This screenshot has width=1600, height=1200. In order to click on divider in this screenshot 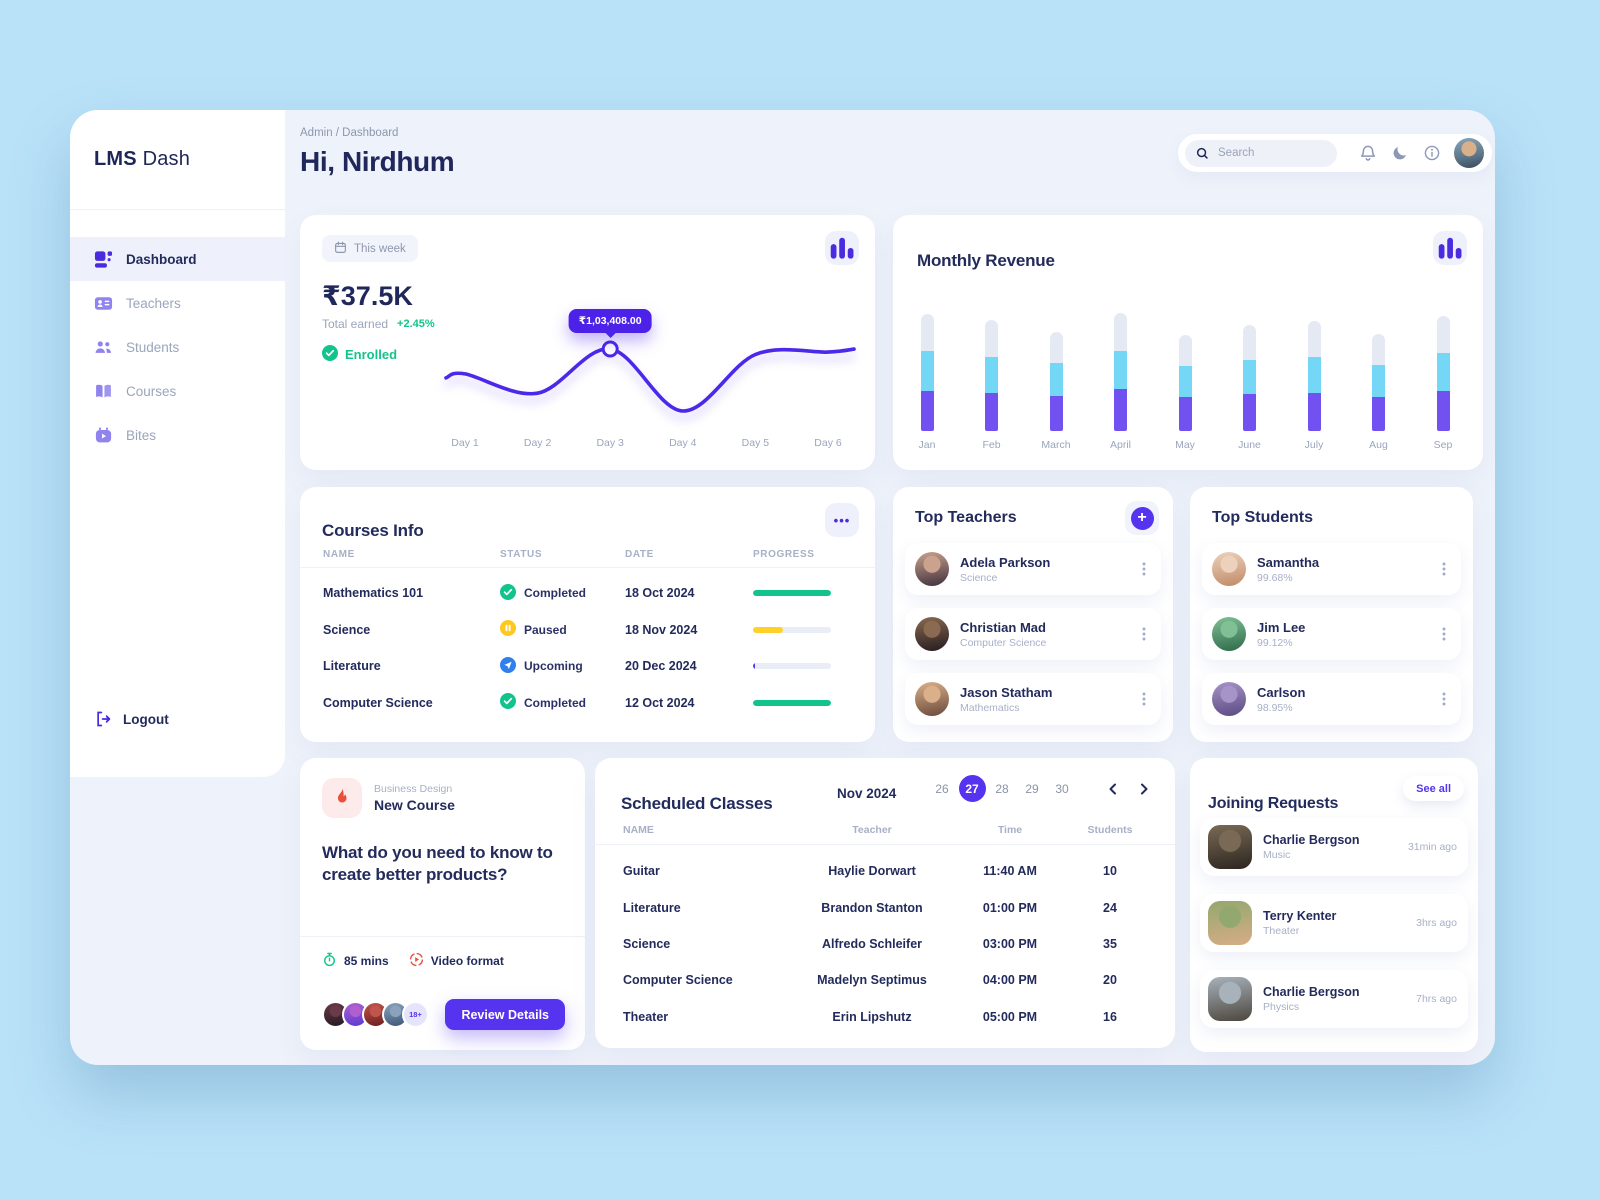, I will do `click(587, 567)`.